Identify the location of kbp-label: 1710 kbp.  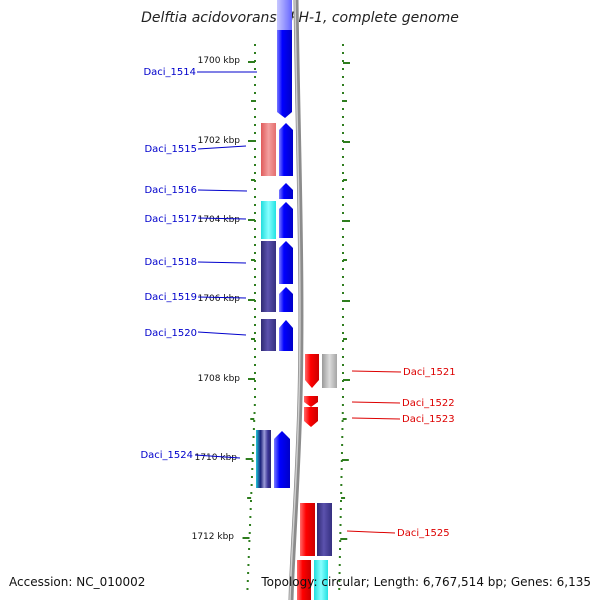
(216, 458).